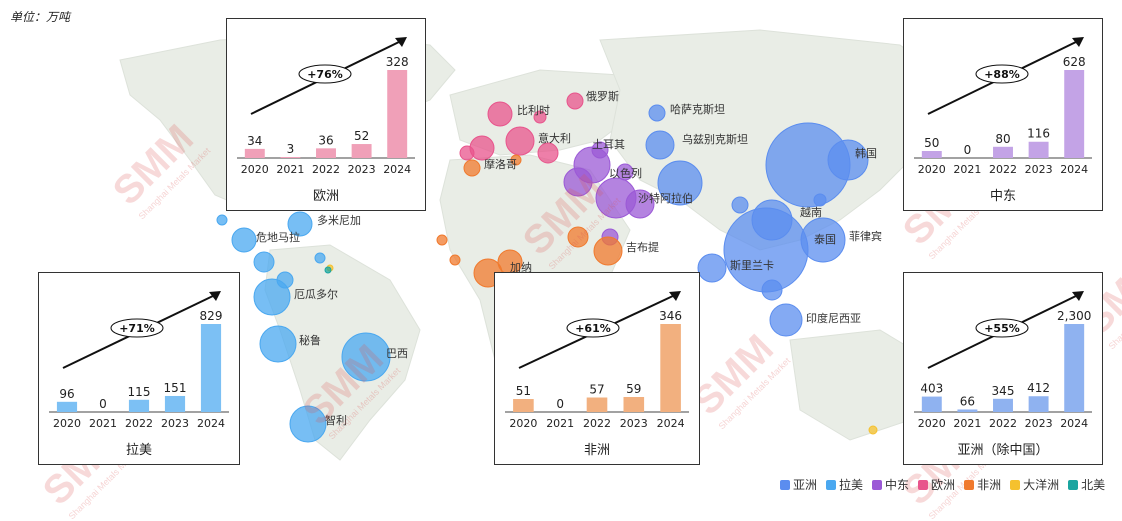 Image resolution: width=1122 pixels, height=521 pixels. I want to click on bar-value-label: 628, so click(1074, 62).